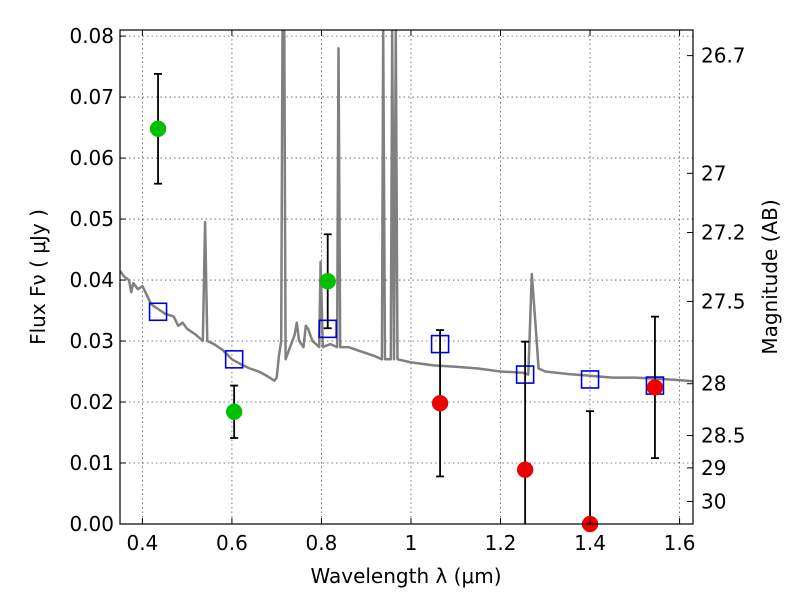 The height and width of the screenshot is (600, 800). Describe the element at coordinates (723, 436) in the screenshot. I see `right-tick-label: 28.5` at that location.